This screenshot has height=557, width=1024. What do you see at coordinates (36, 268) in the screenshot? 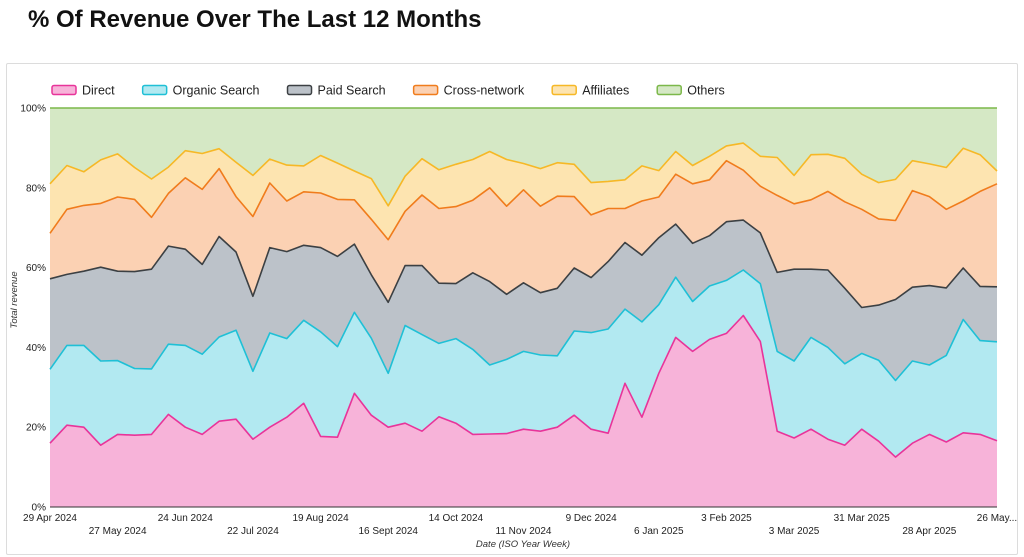
I see `y-tick-label: 60%` at bounding box center [36, 268].